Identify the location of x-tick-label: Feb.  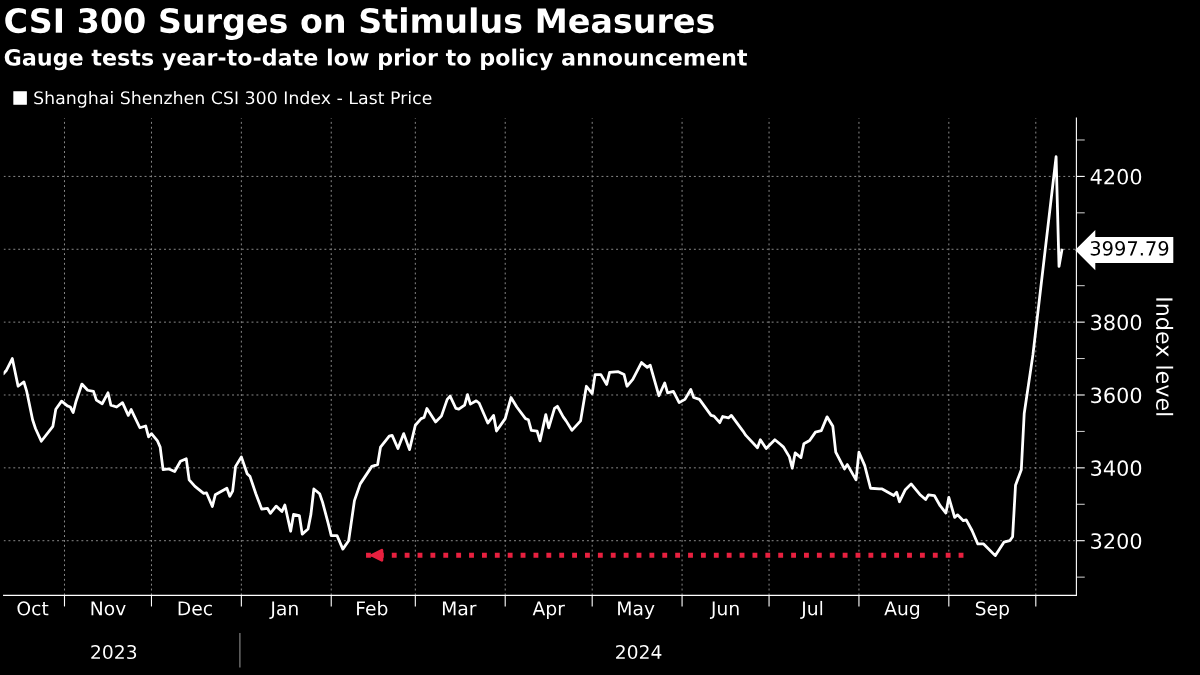
(372, 608).